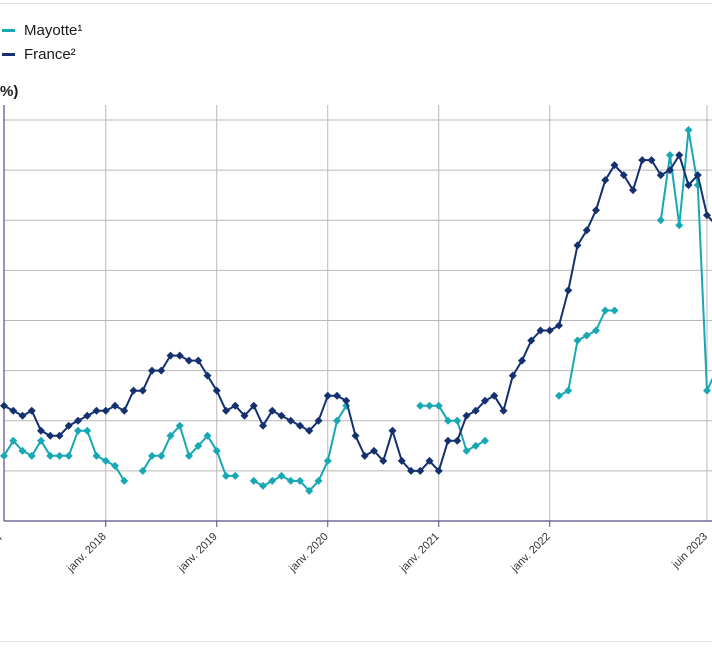 The width and height of the screenshot is (712, 651). What do you see at coordinates (419, 553) in the screenshot?
I see `x-tick-label: janv. 2021` at bounding box center [419, 553].